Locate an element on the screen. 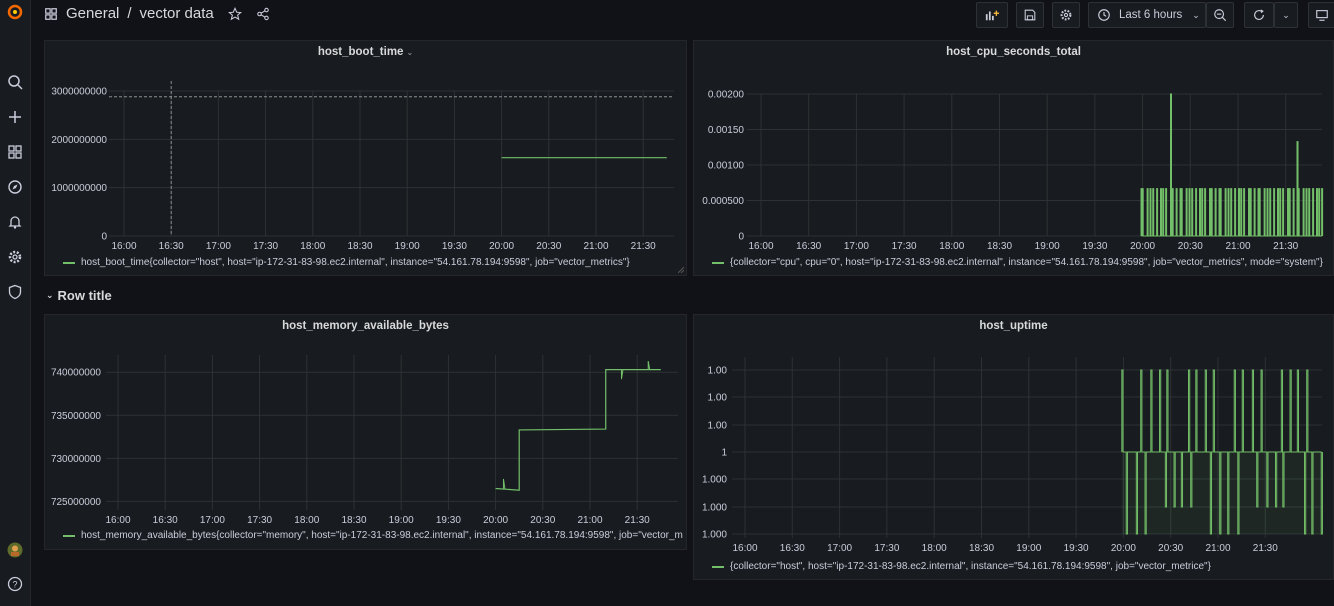 This screenshot has width=1334, height=606. dashboard-settings-button is located at coordinates (1066, 15).